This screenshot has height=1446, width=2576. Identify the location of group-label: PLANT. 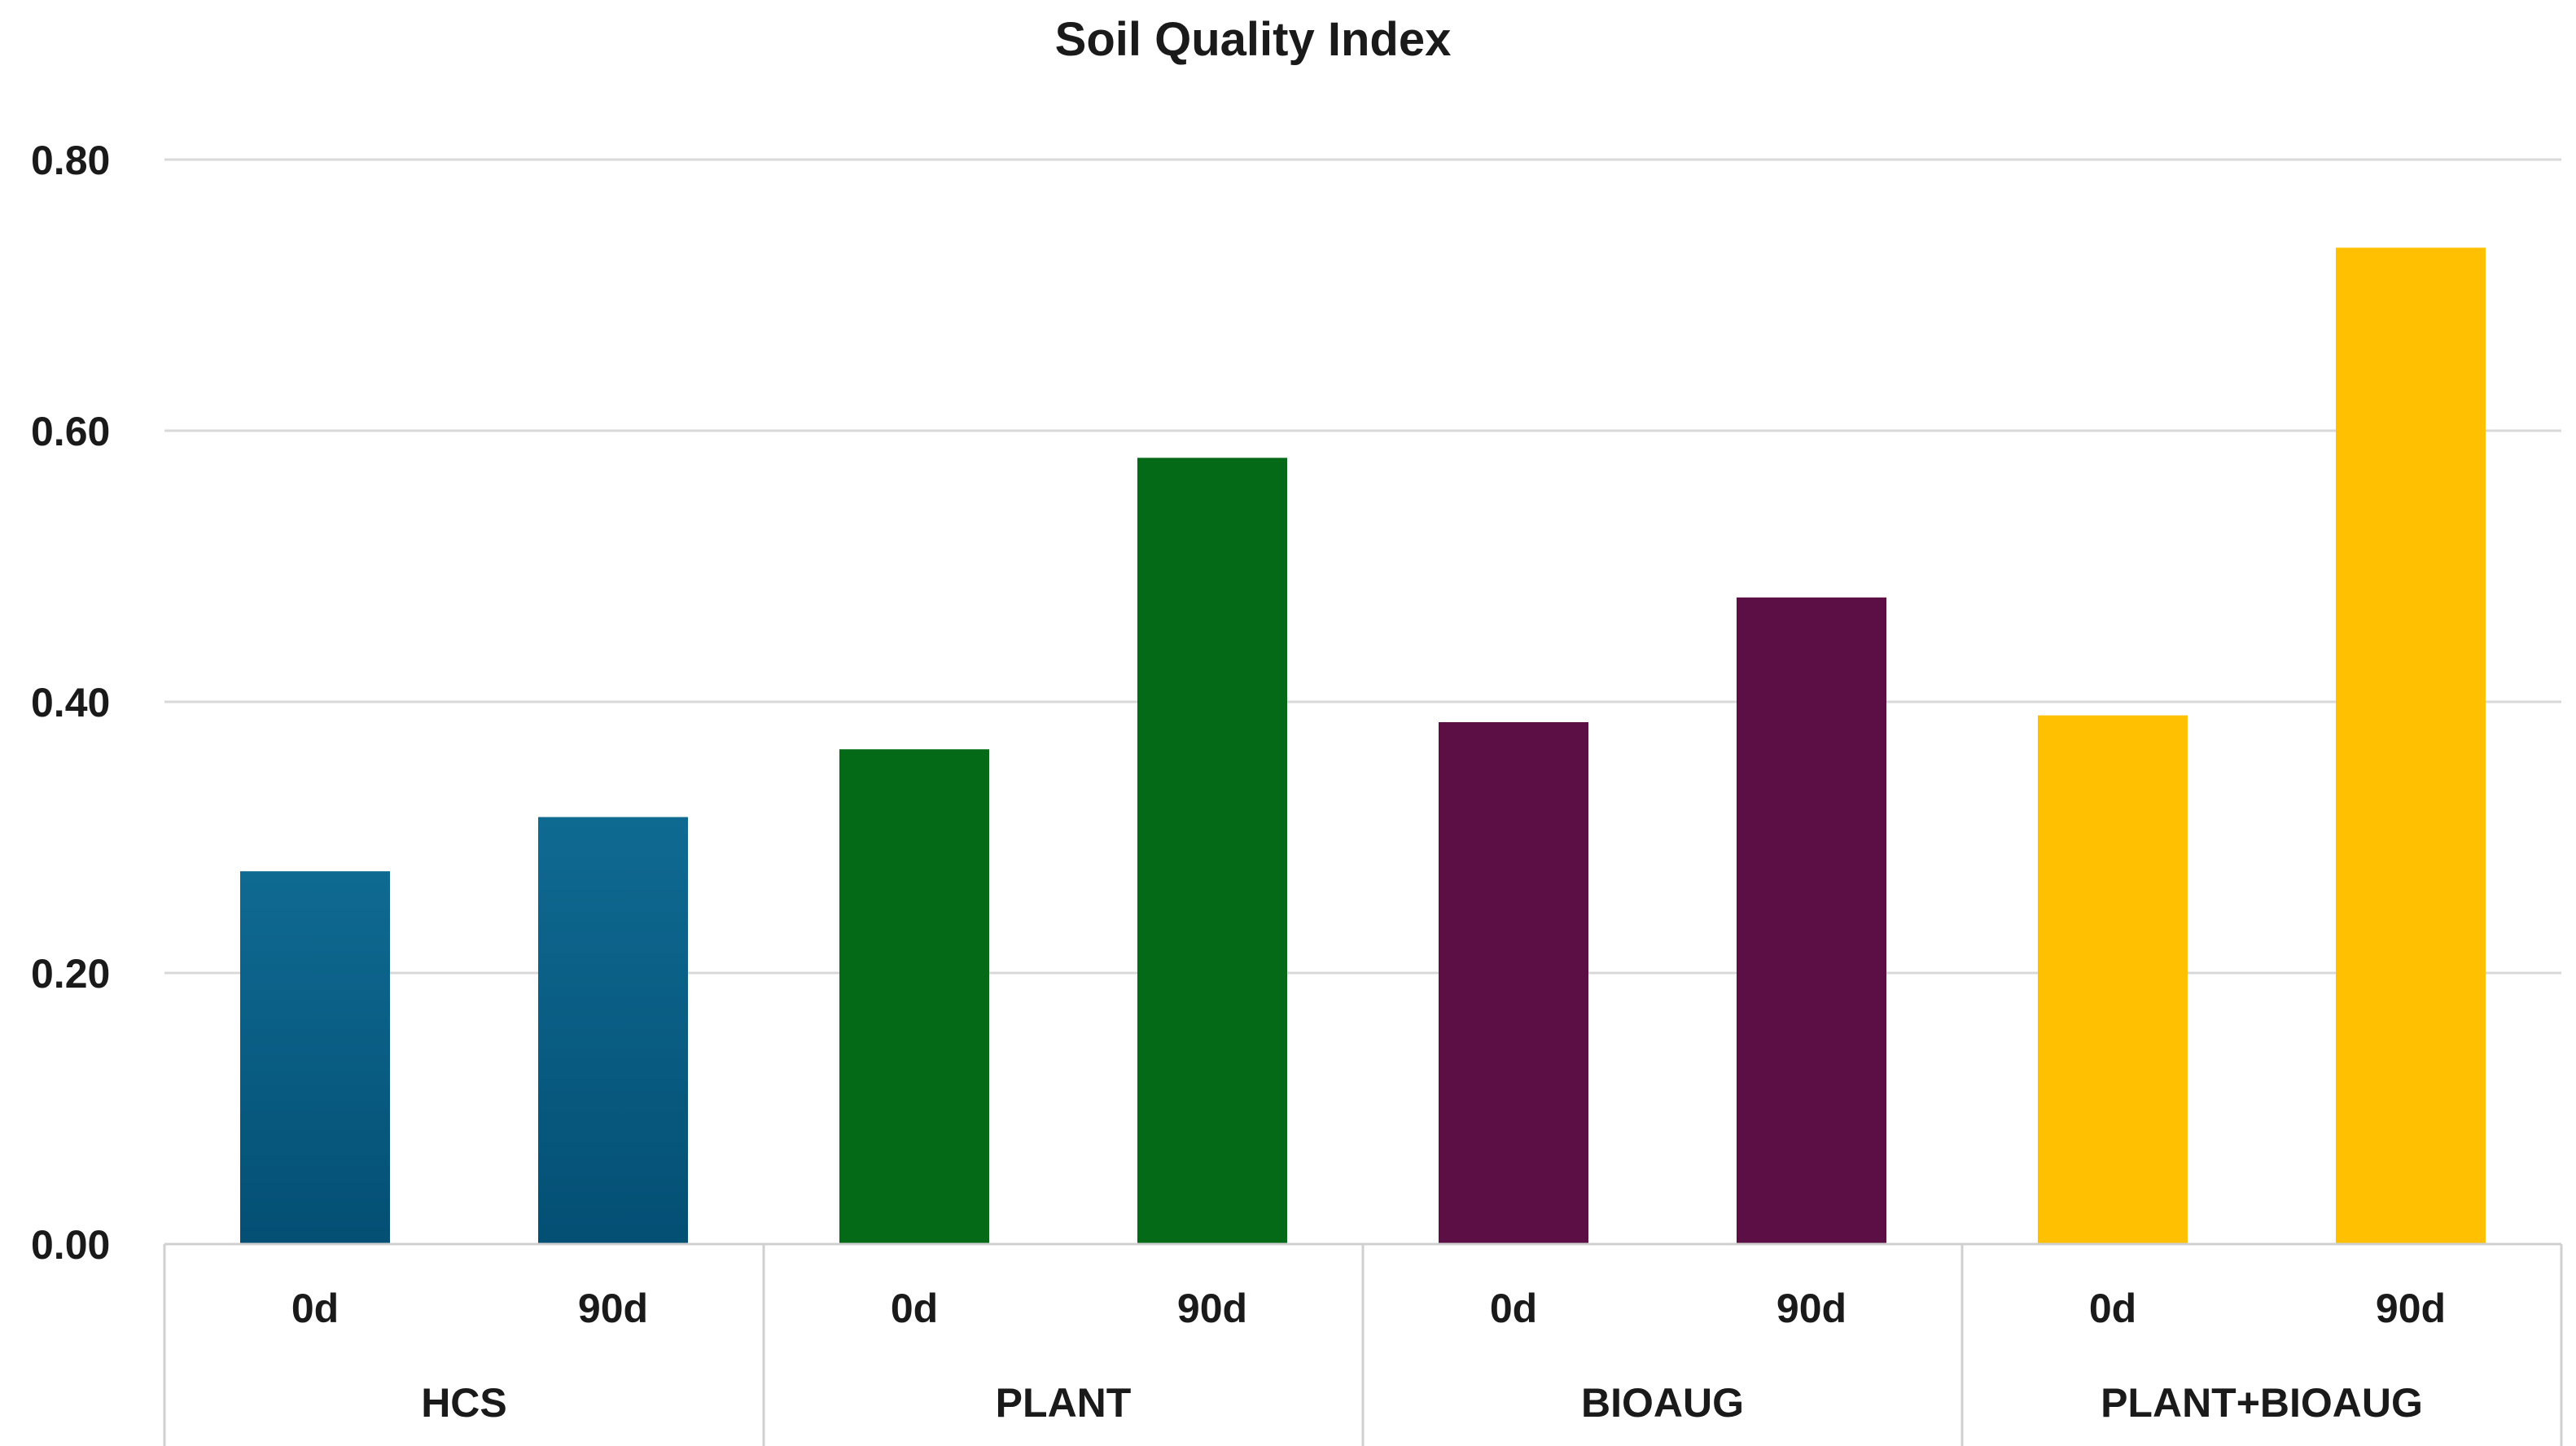
(1064, 1403).